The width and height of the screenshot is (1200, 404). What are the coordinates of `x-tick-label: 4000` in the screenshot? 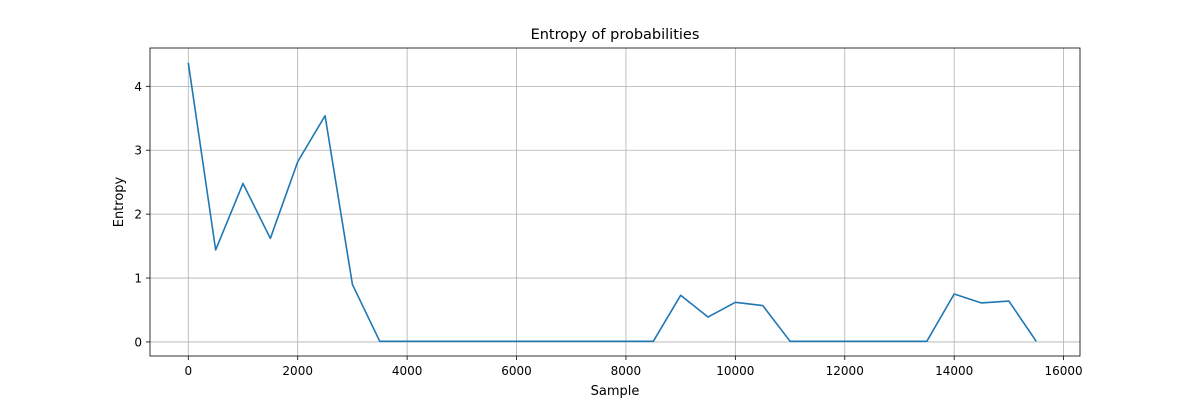 It's located at (407, 371).